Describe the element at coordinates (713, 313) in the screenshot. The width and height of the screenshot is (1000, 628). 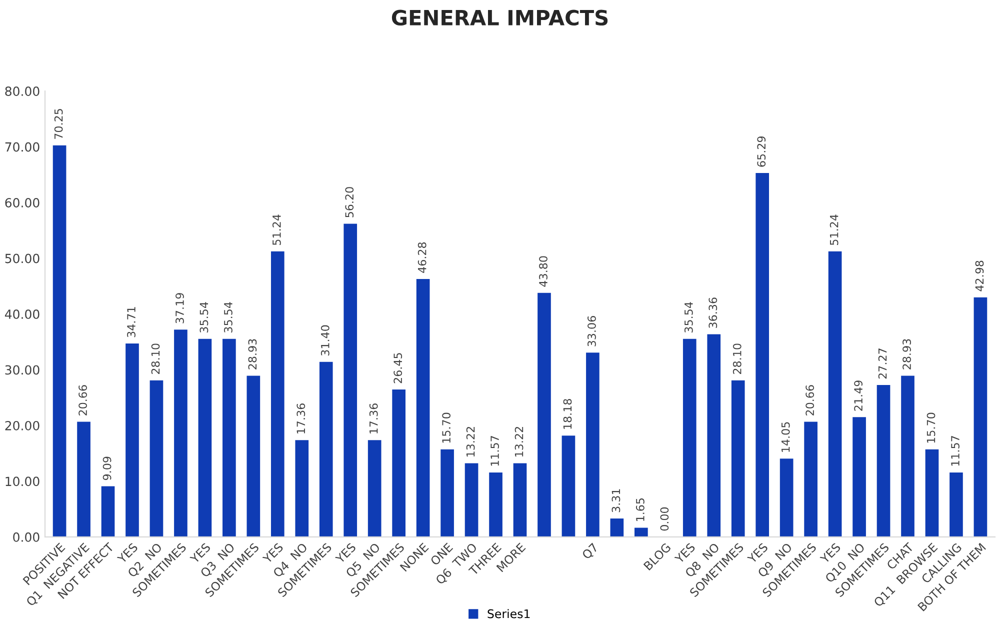
I see `data-label: 36.36` at that location.